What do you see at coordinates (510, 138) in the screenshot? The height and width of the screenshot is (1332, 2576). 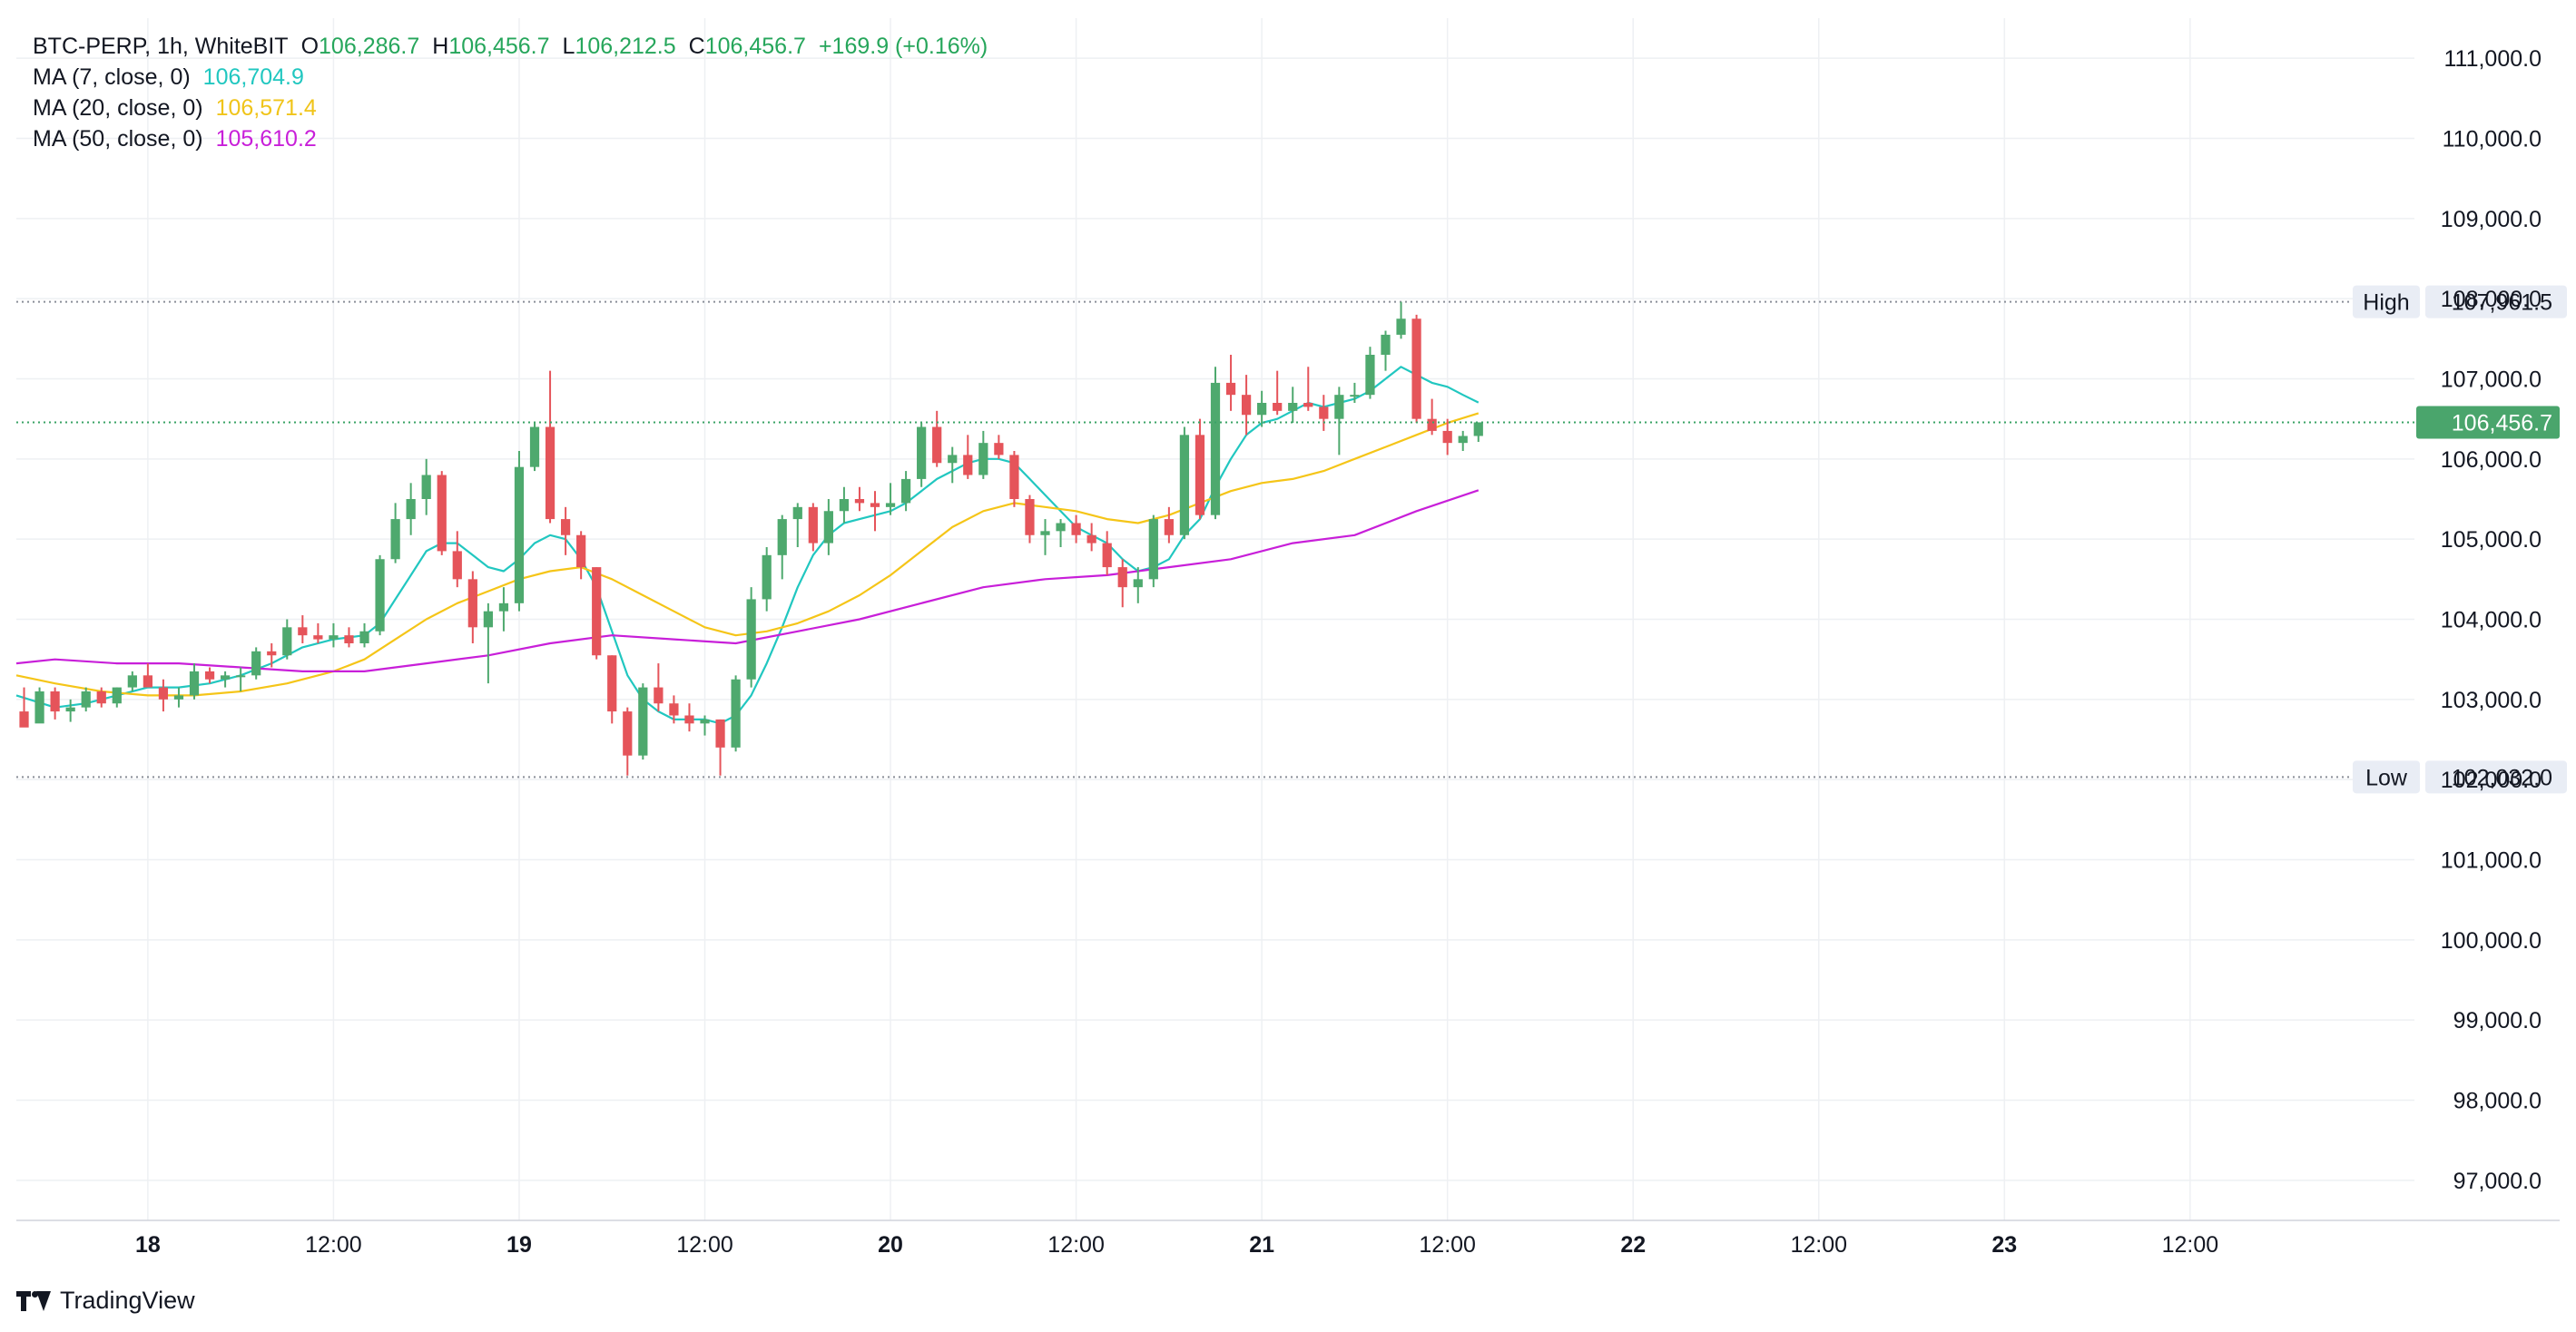 I see `ma50-row: MA (50, close, 0) 105,610.2` at bounding box center [510, 138].